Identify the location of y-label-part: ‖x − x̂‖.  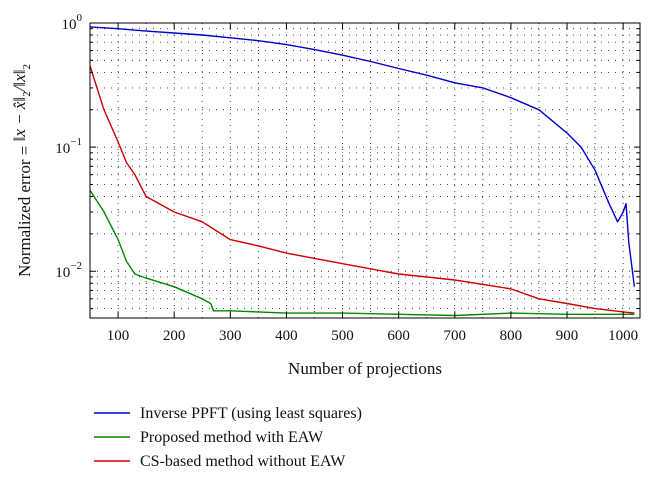
(19, 119).